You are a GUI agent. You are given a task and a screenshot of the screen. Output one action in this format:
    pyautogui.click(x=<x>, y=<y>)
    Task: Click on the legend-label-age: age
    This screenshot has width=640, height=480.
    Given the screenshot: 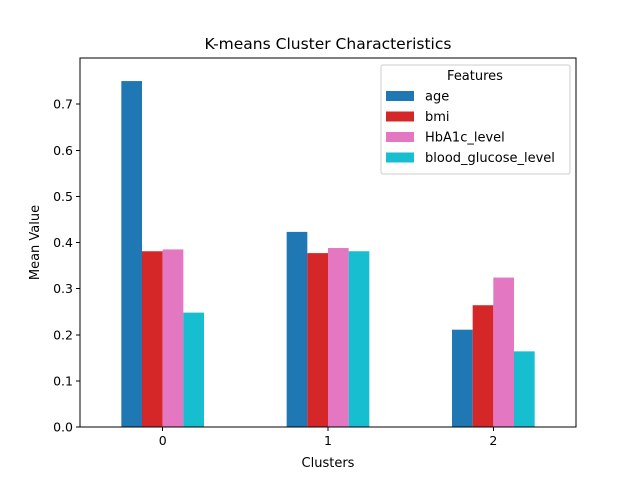 What is the action you would take?
    pyautogui.click(x=437, y=97)
    